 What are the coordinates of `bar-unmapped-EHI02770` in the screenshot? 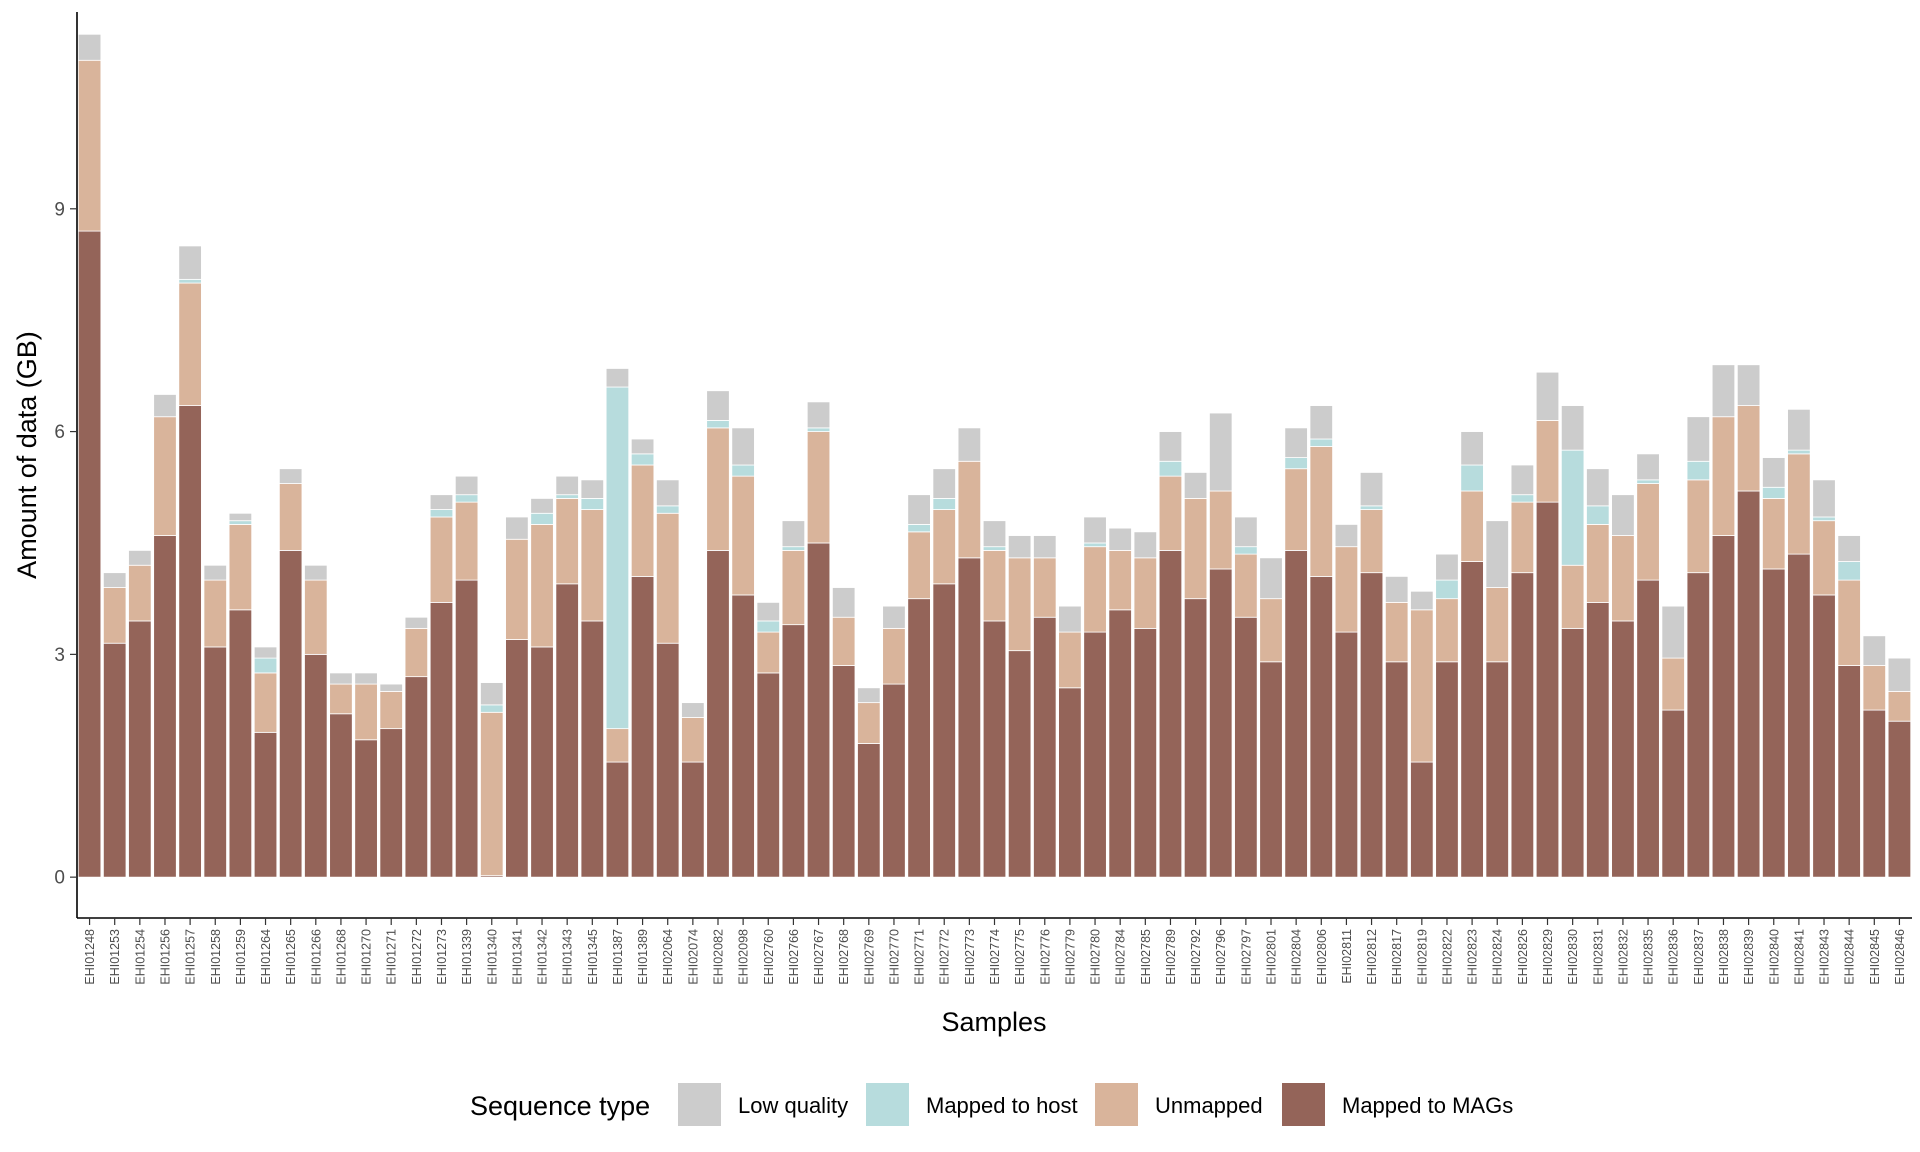 It's located at (894, 656).